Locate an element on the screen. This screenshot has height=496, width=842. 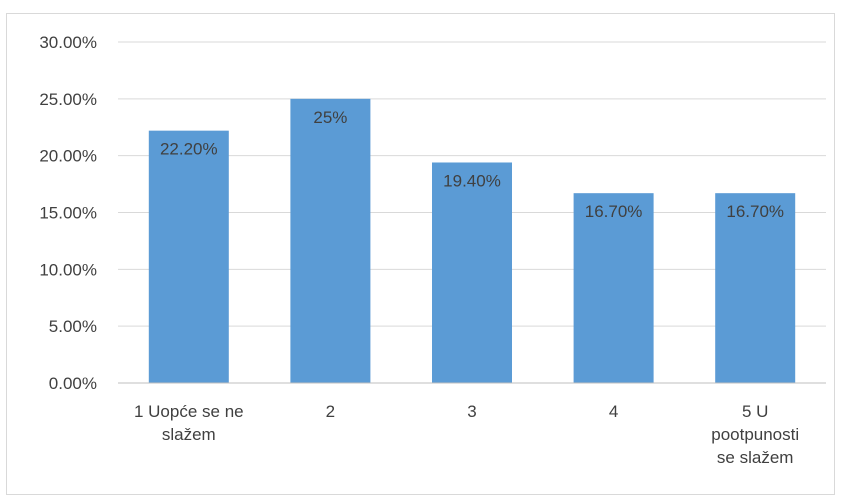
y-tick-label: 0.00% is located at coordinates (73, 383).